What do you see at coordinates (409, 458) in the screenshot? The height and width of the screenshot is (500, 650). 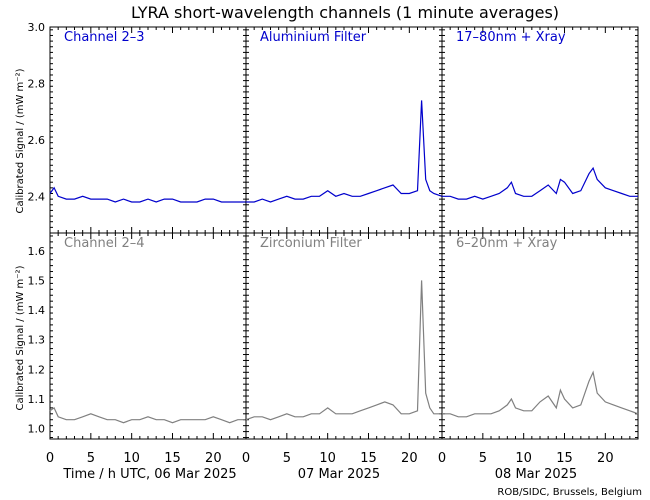 I see `xtick-label-1-4: 20` at bounding box center [409, 458].